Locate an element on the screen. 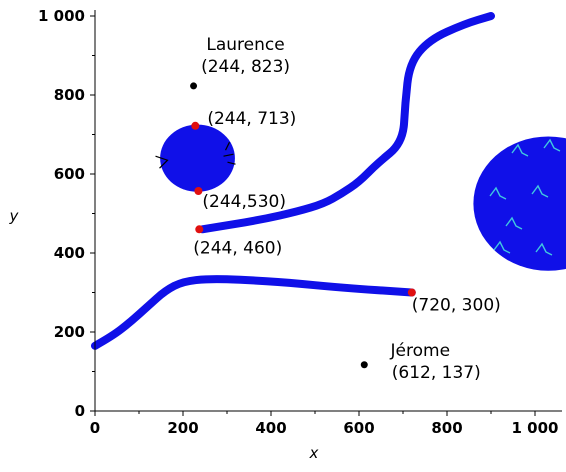 The height and width of the screenshot is (472, 566). x-tick-label: 200 is located at coordinates (182, 428).